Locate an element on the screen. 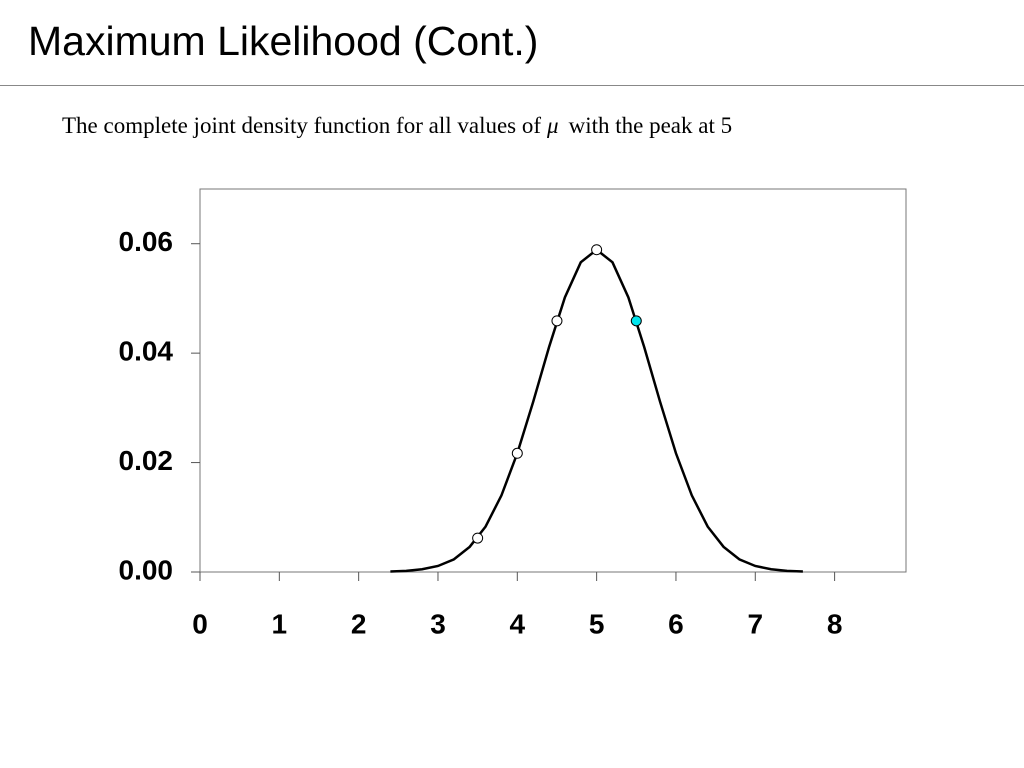 Image resolution: width=1024 pixels, height=768 pixels. x-tick-label: 7 is located at coordinates (755, 623).